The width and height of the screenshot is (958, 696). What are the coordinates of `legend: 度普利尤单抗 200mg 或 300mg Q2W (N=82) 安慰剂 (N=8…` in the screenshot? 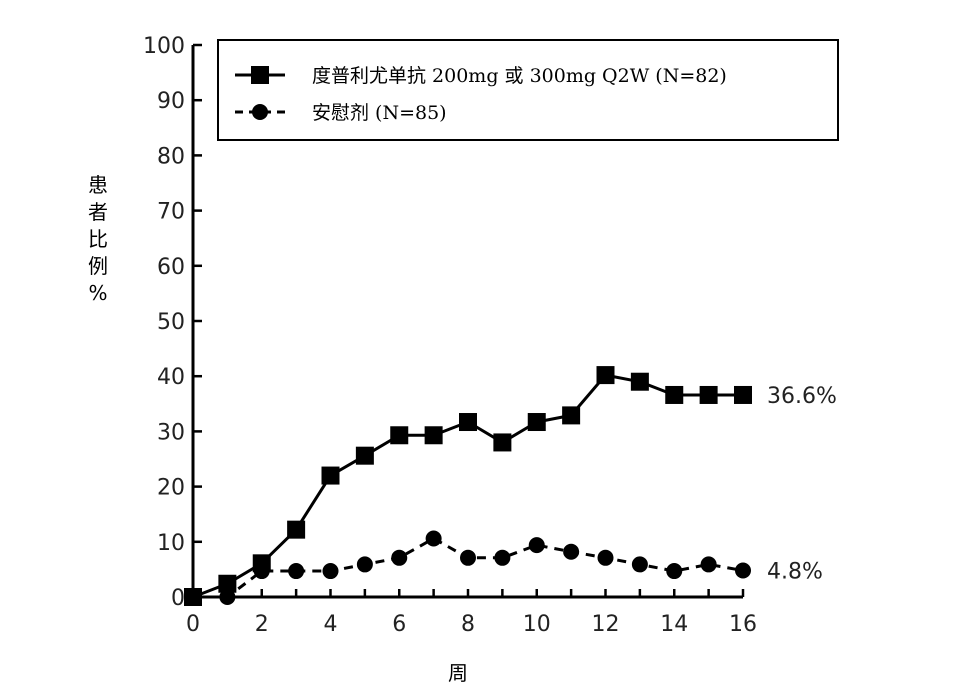 It's located at (528, 90).